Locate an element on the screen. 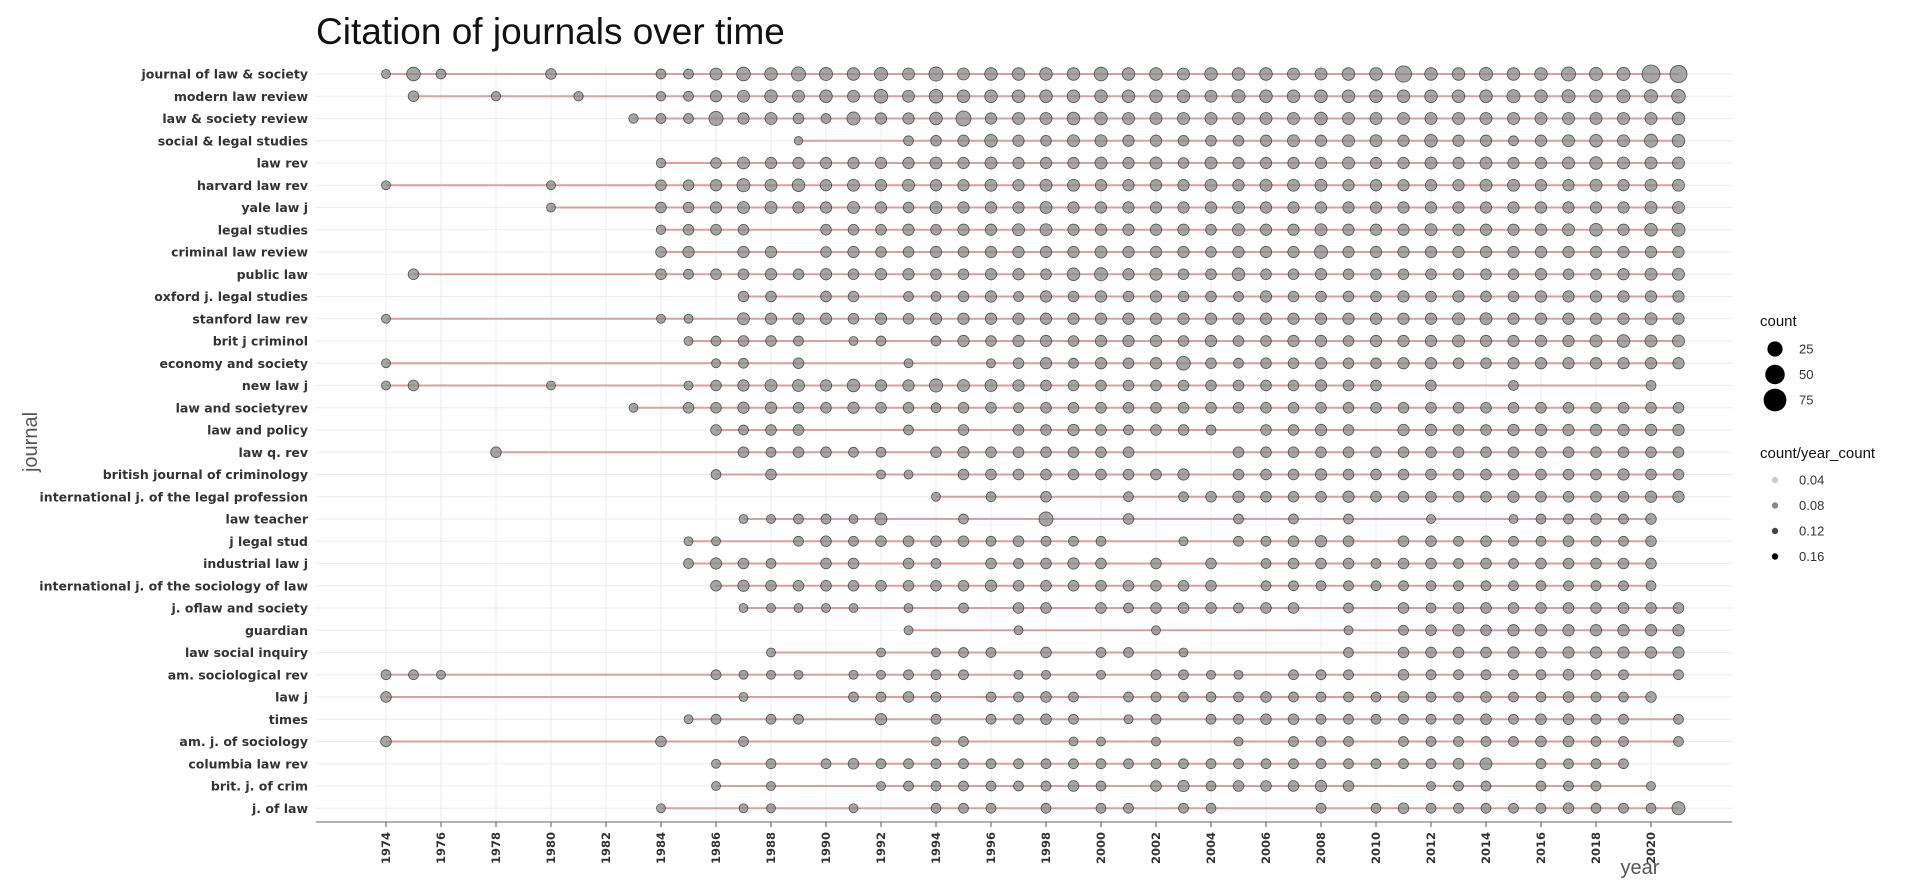 This screenshot has width=1915, height=890. chart-title: Citation of journals over time is located at coordinates (550, 31).